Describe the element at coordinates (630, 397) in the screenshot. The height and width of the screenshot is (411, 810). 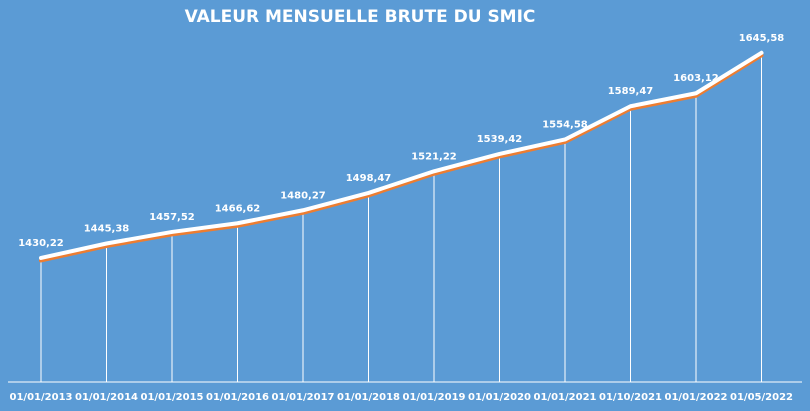
I see `x-tick-label: 01/10/2021` at that location.